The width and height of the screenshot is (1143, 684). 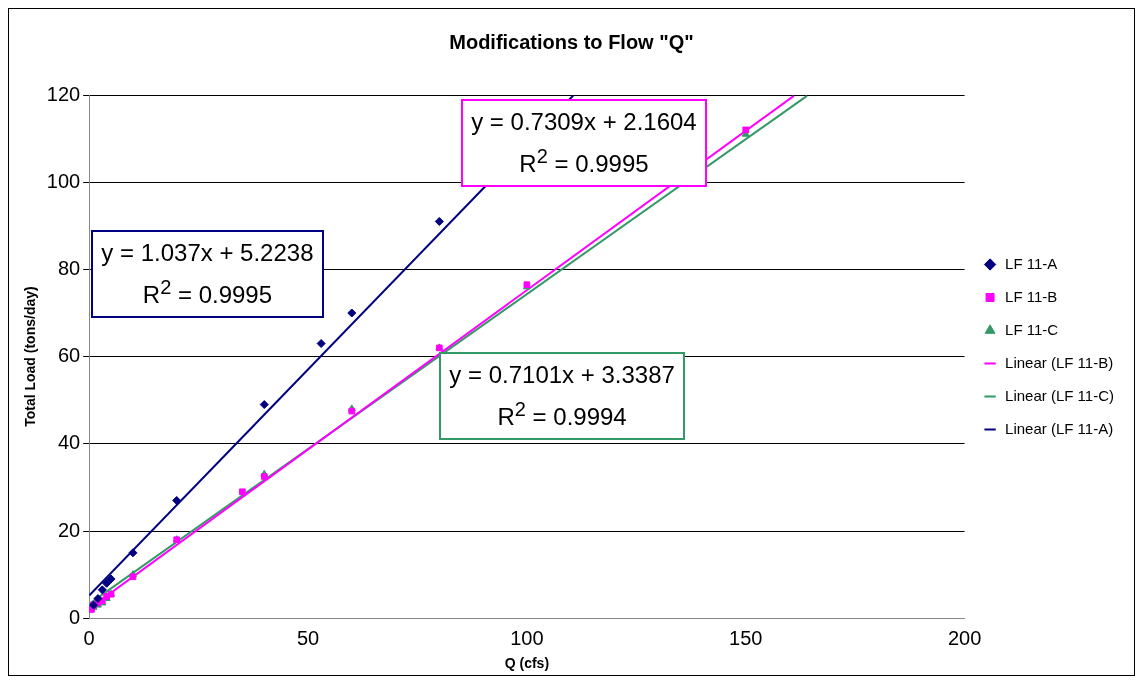 I want to click on legend-label: LF 11-C, so click(x=1032, y=329).